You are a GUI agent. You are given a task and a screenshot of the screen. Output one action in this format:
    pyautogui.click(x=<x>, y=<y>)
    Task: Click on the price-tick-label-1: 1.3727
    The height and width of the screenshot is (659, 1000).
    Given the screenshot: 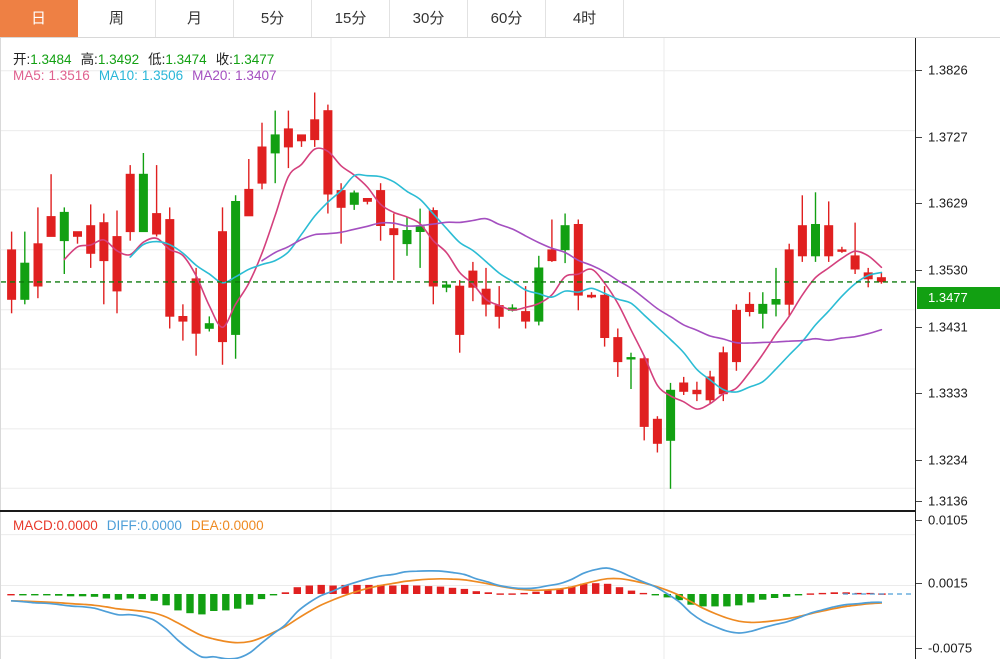 What is the action you would take?
    pyautogui.click(x=948, y=137)
    